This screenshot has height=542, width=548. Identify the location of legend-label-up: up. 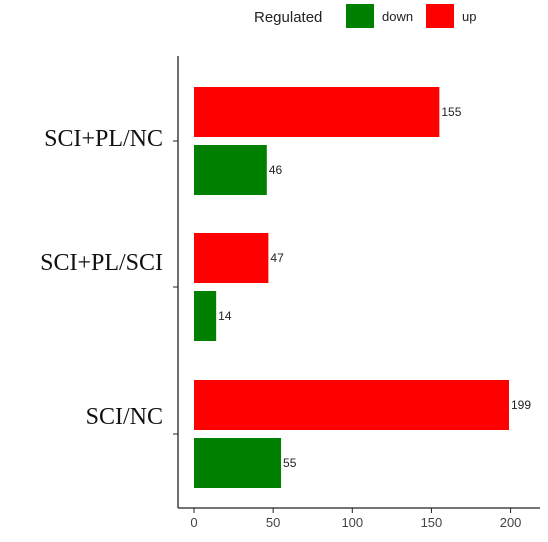
(469, 16).